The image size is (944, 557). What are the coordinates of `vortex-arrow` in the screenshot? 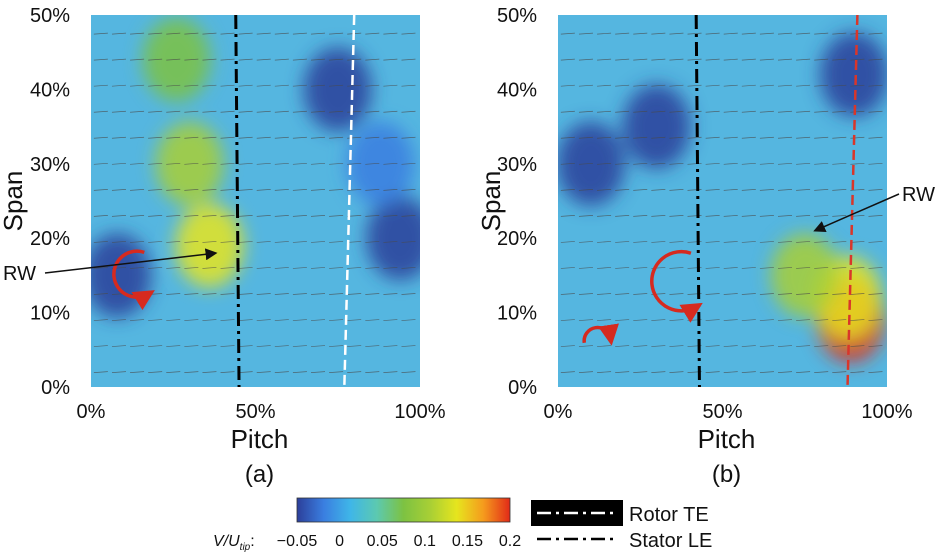 It's located at (600, 334).